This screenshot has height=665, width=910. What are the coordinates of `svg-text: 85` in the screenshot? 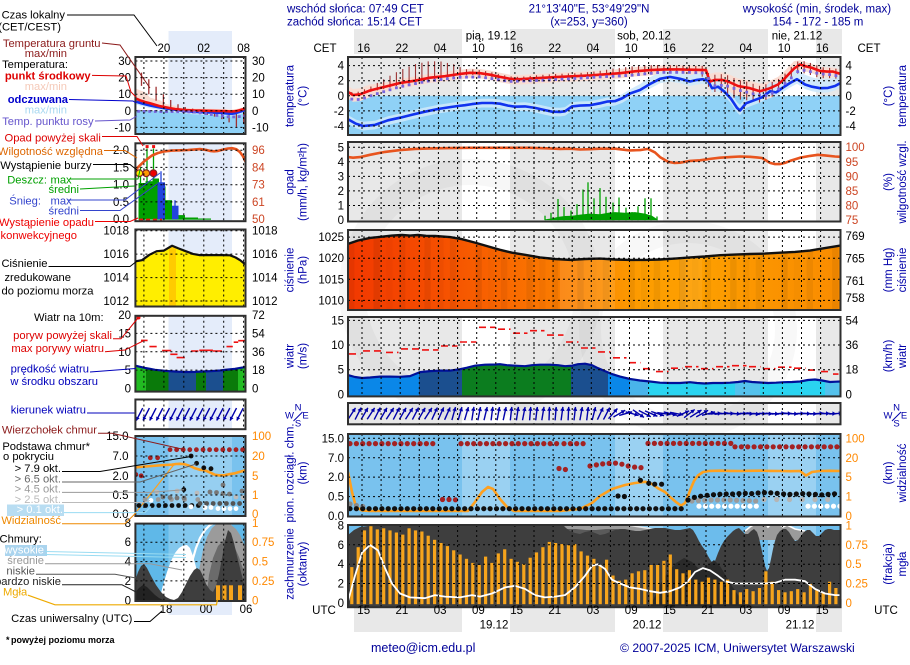 It's located at (852, 192).